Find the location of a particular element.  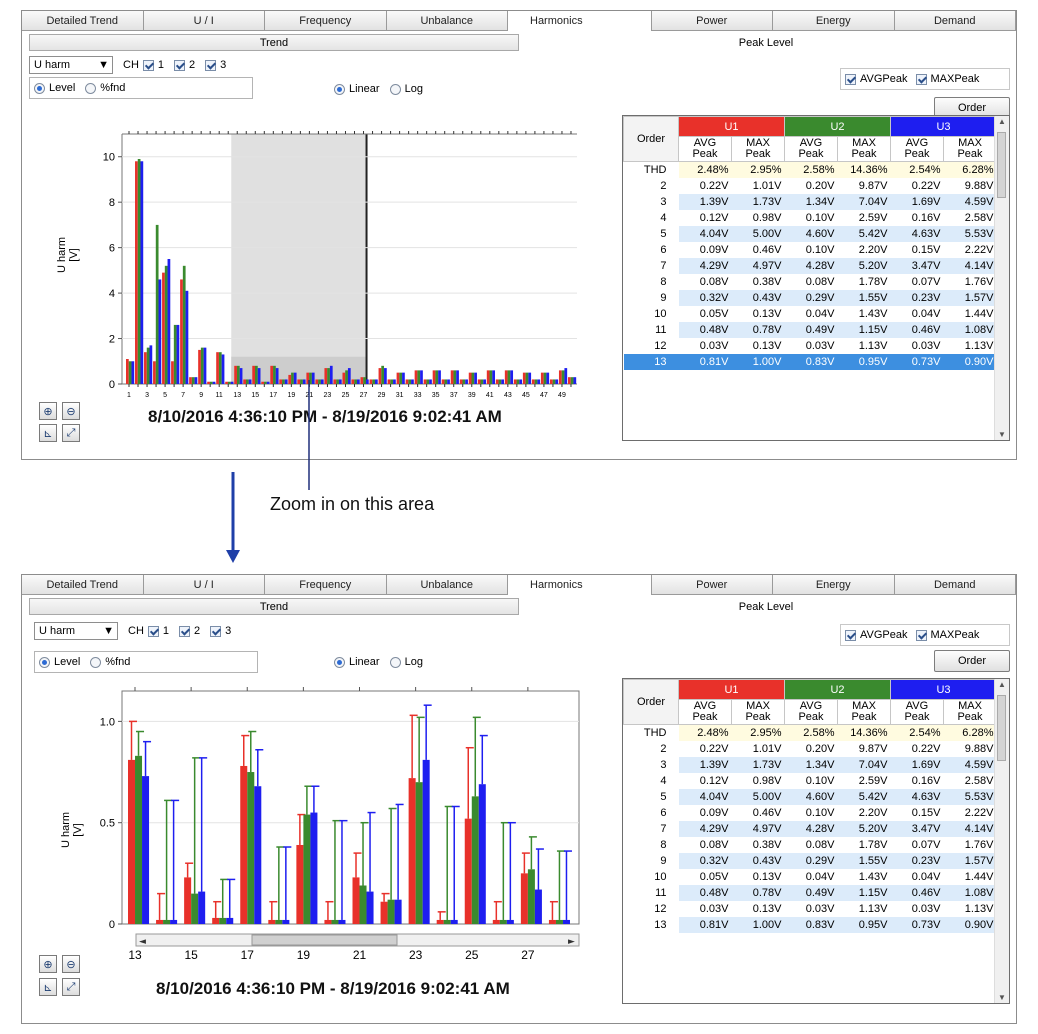

value-cell: 0.22V is located at coordinates (705, 186).